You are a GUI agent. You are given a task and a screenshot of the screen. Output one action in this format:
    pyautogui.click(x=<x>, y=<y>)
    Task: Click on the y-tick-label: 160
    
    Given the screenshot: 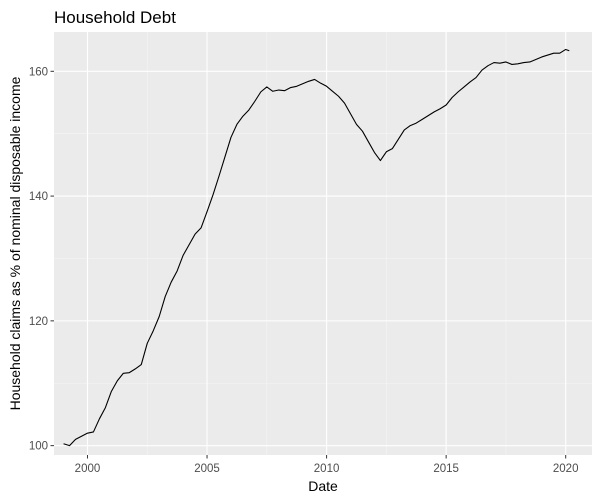 What is the action you would take?
    pyautogui.click(x=38, y=72)
    